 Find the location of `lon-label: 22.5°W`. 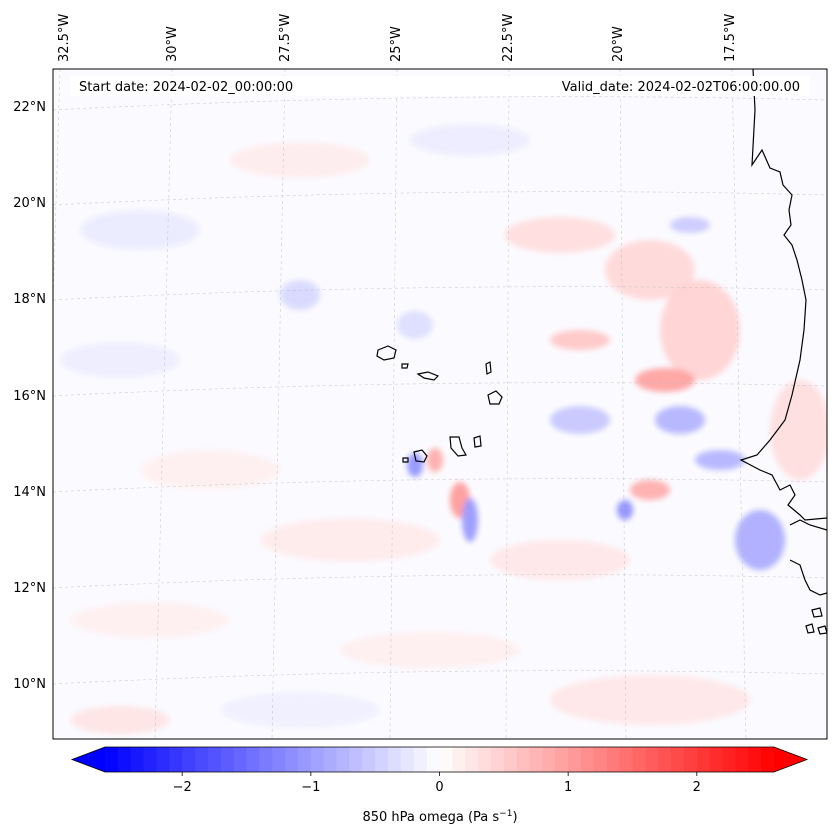

lon-label: 22.5°W is located at coordinates (508, 38).